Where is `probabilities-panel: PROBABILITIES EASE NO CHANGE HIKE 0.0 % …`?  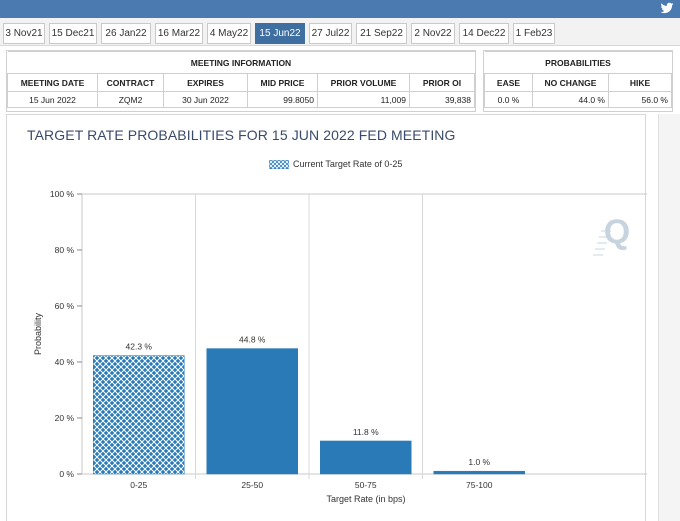
probabilities-panel: PROBABILITIES EASE NO CHANGE HIKE 0.0 % … is located at coordinates (578, 81).